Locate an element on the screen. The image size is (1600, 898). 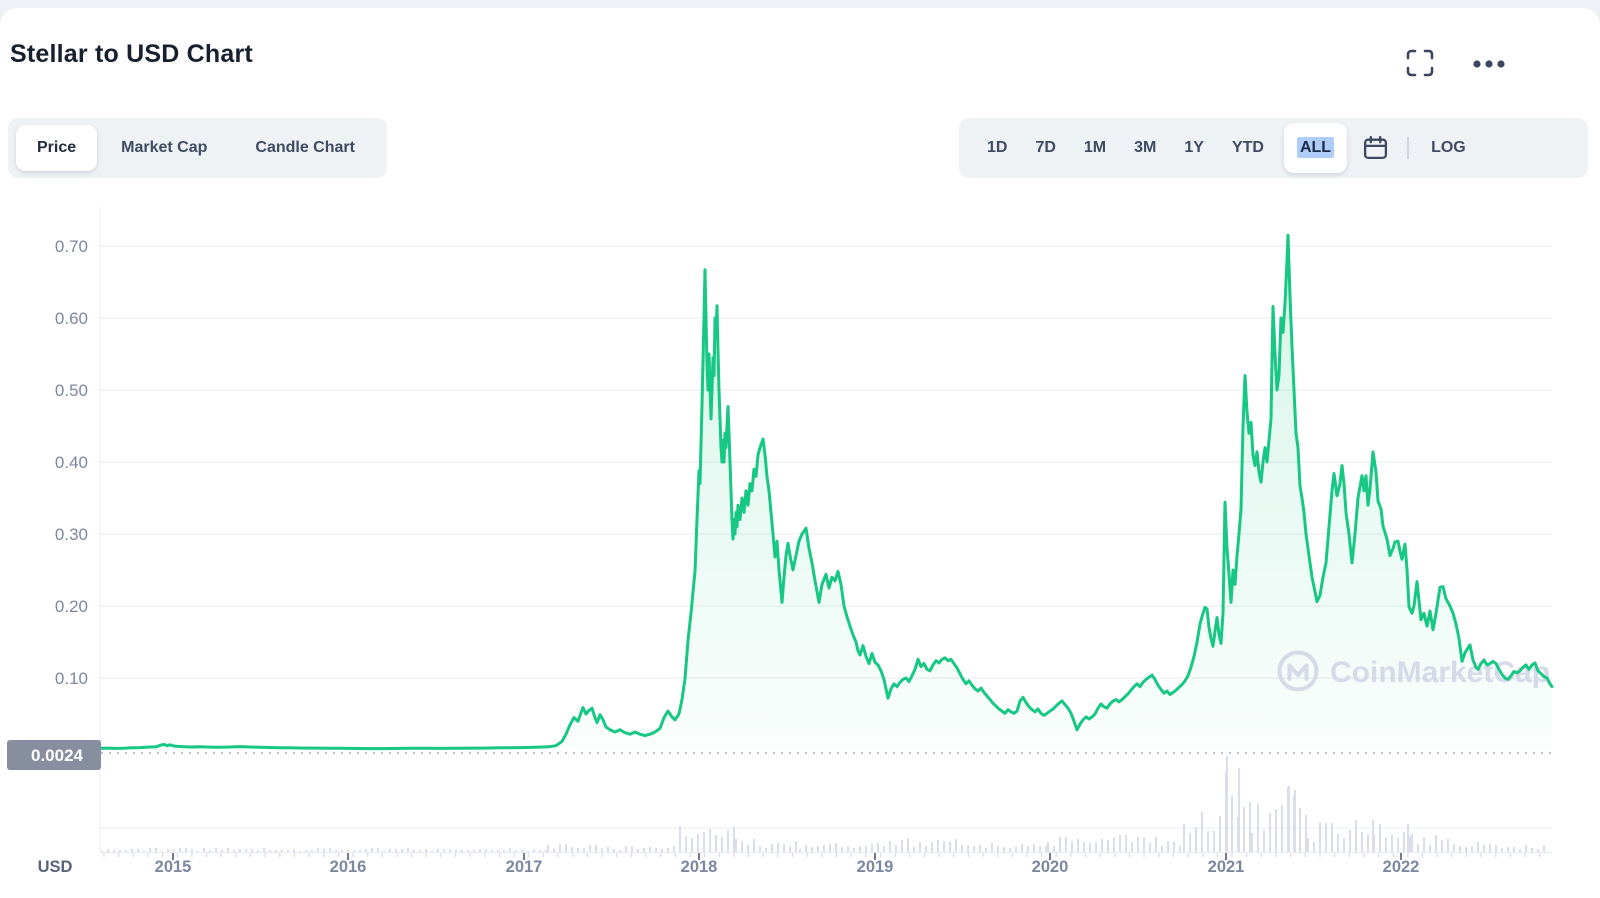
fullscreen-expand-icon is located at coordinates (1420, 63).